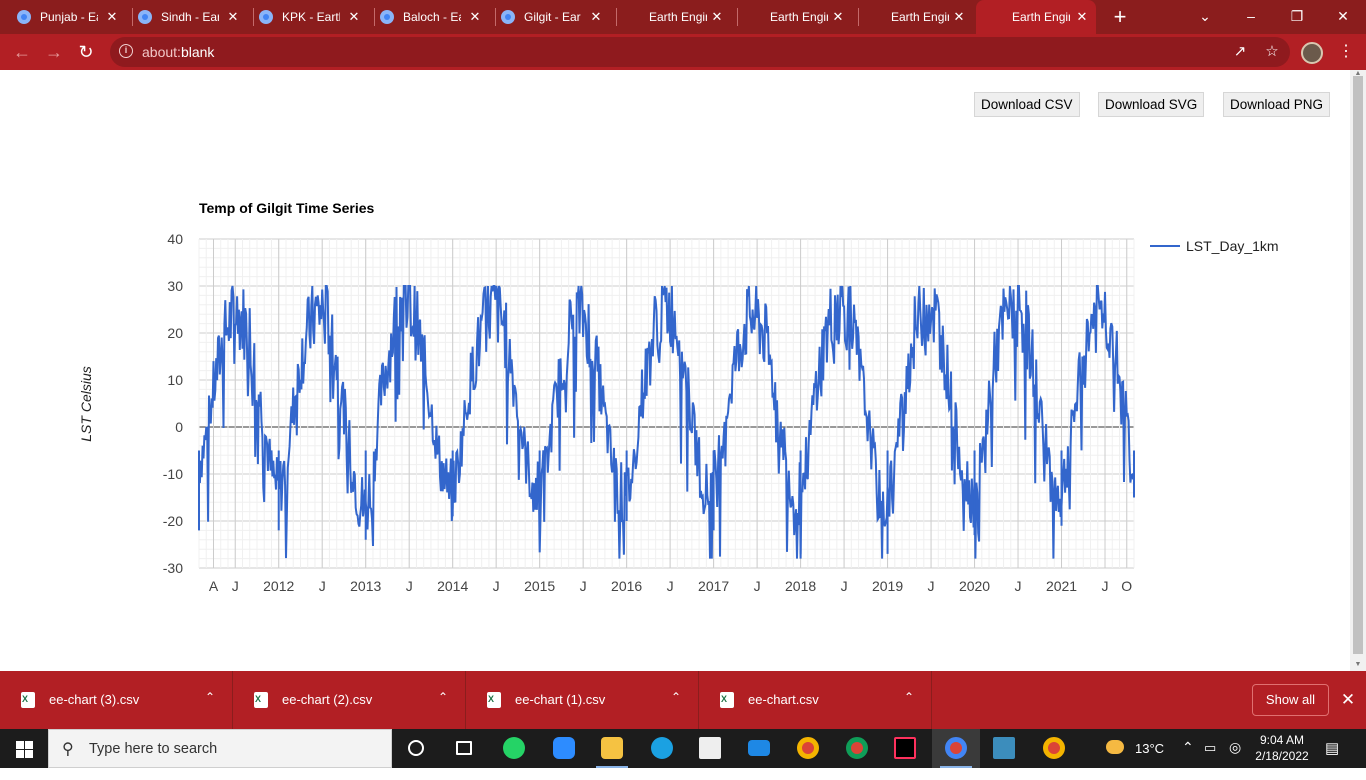 The image size is (1366, 780). What do you see at coordinates (1214, 246) in the screenshot?
I see `chart-legend: LST_Day_1km` at bounding box center [1214, 246].